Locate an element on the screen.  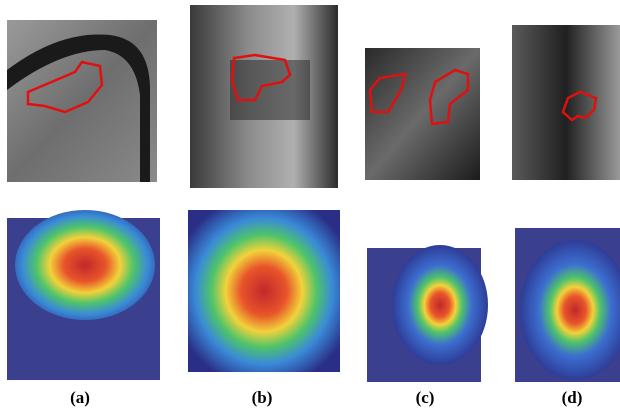
mri-image is located at coordinates (422, 114).